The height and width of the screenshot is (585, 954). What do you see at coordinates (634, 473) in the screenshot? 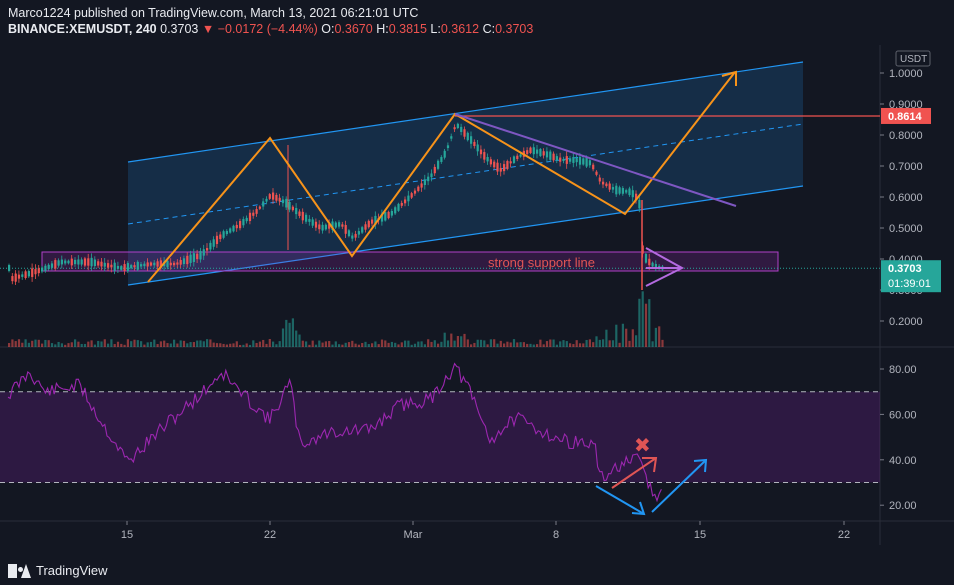
I see `rsi-red-arrow` at bounding box center [634, 473].